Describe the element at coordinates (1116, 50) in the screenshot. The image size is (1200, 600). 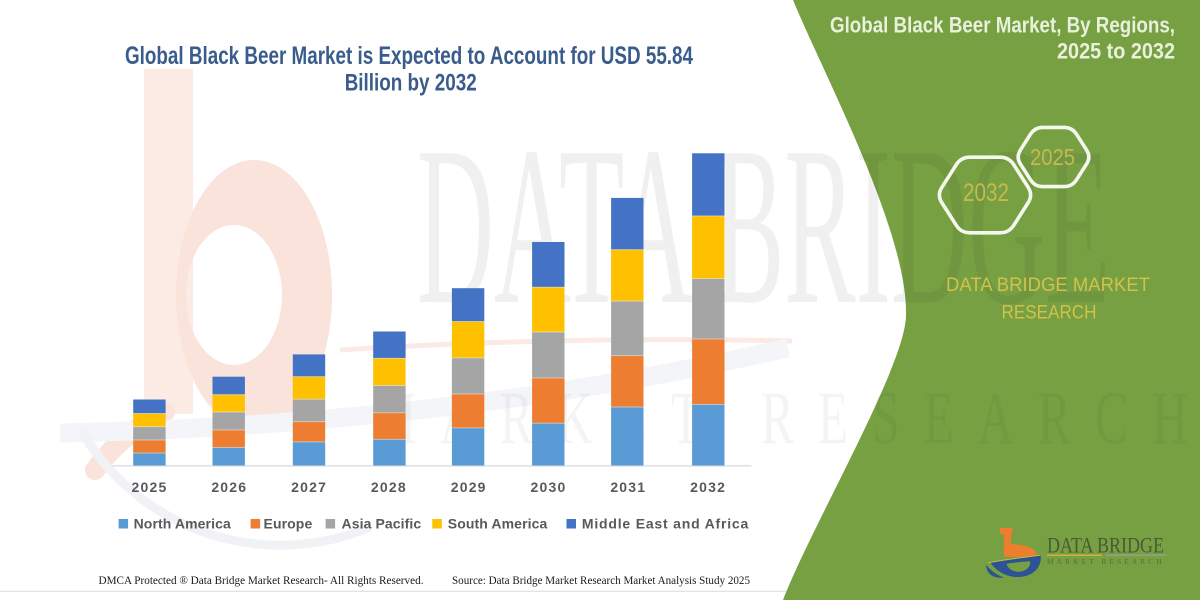
I see `svg-text: 2025 to 2032` at that location.